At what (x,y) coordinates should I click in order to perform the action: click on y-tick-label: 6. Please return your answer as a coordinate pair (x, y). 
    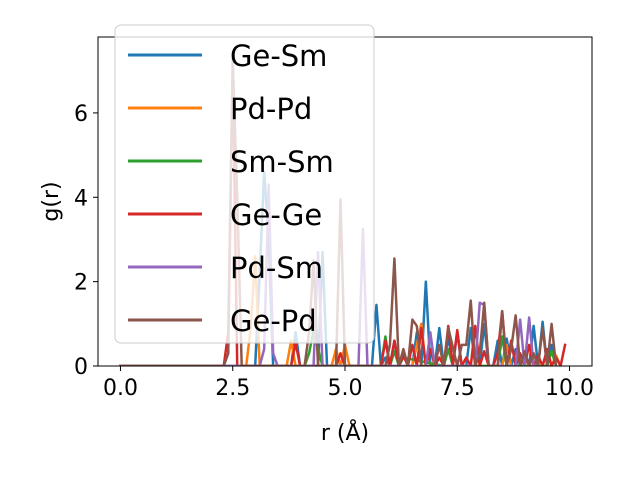
    Looking at the image, I should click on (81, 114).